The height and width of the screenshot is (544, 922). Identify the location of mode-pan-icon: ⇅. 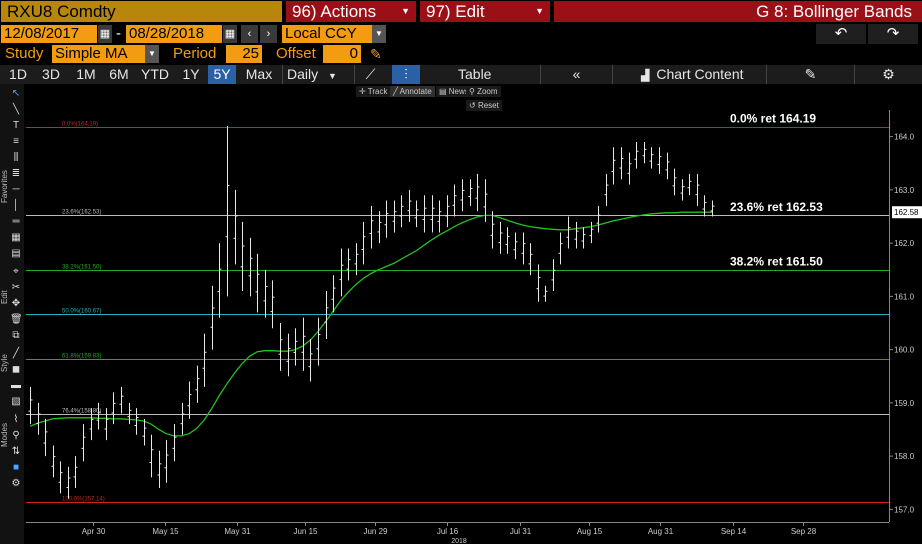
(16, 451).